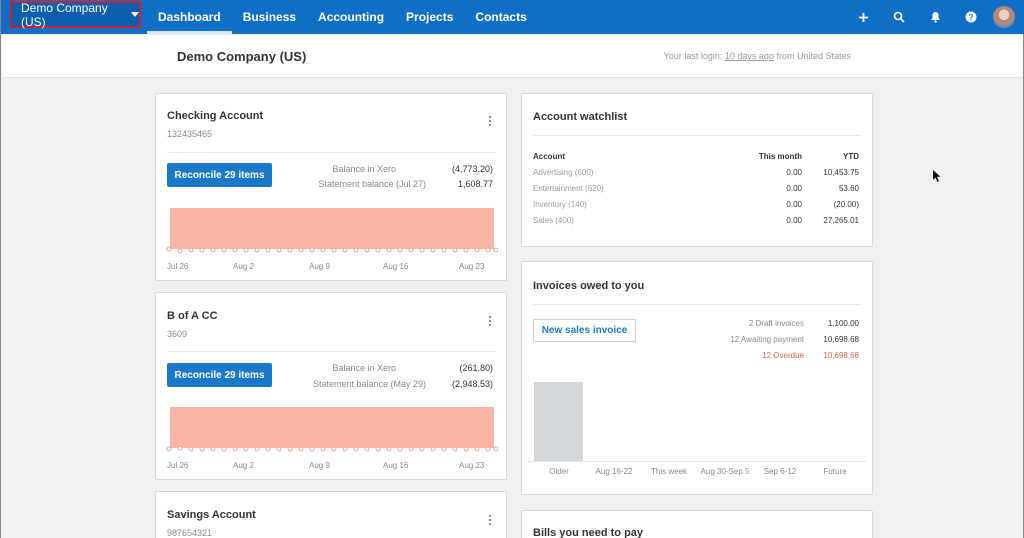 This screenshot has width=1024, height=538. I want to click on watchlist-ytd: 27,265.01, so click(841, 220).